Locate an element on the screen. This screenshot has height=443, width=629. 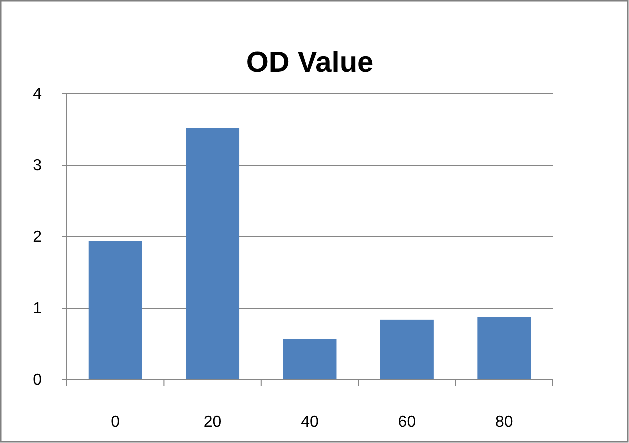
chart-title: OD Value is located at coordinates (310, 63).